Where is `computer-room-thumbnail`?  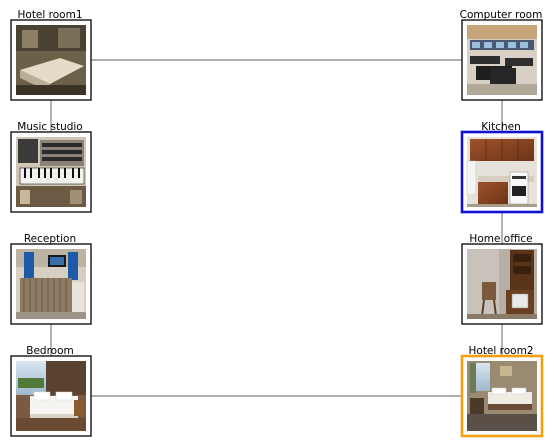
computer-room-thumbnail is located at coordinates (502, 60).